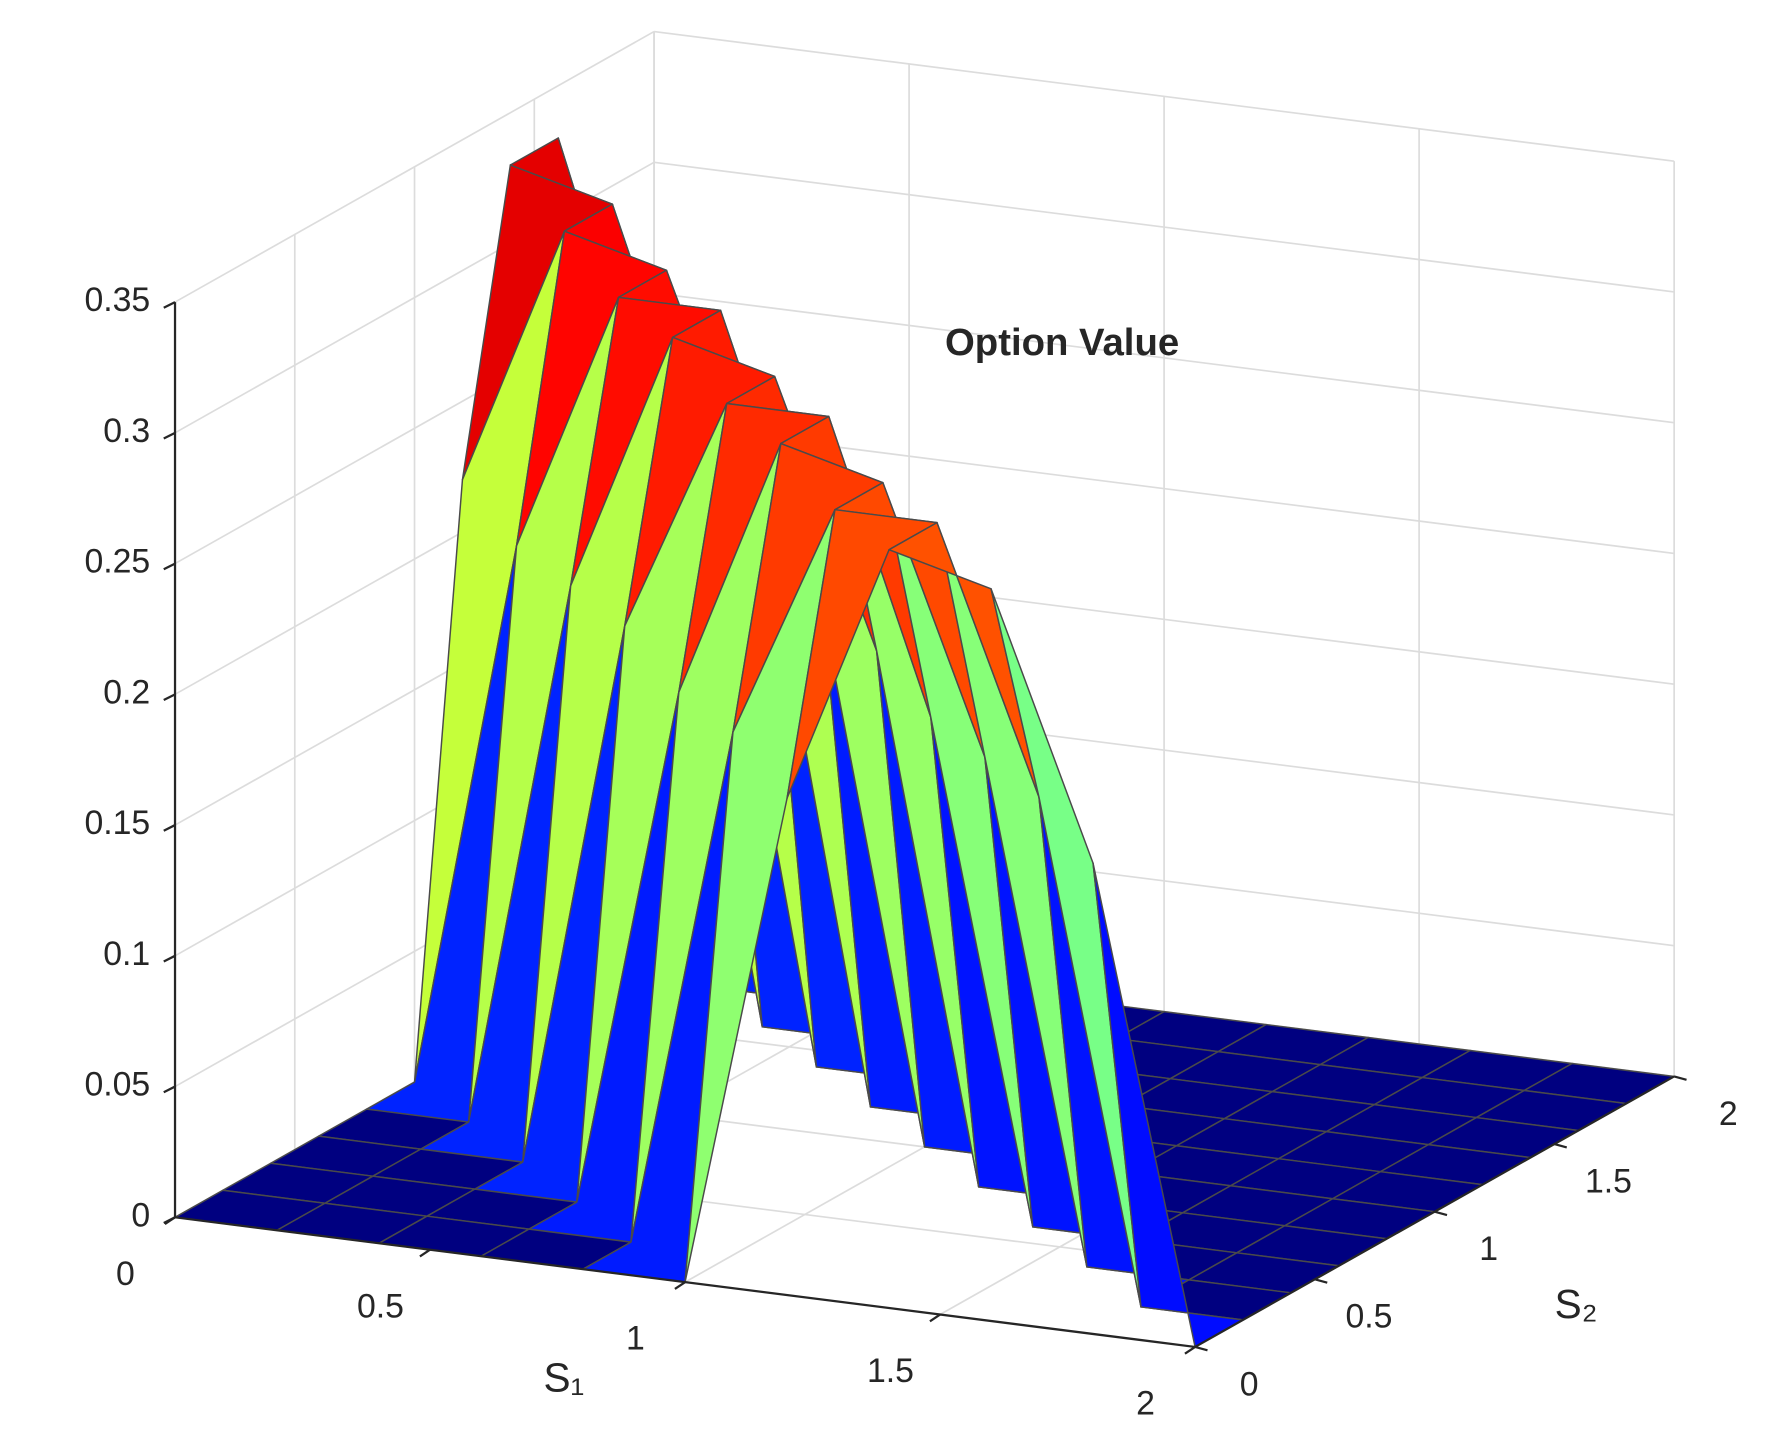 This screenshot has height=1445, width=1768. I want to click on x-tick-label: 2, so click(1145, 1403).